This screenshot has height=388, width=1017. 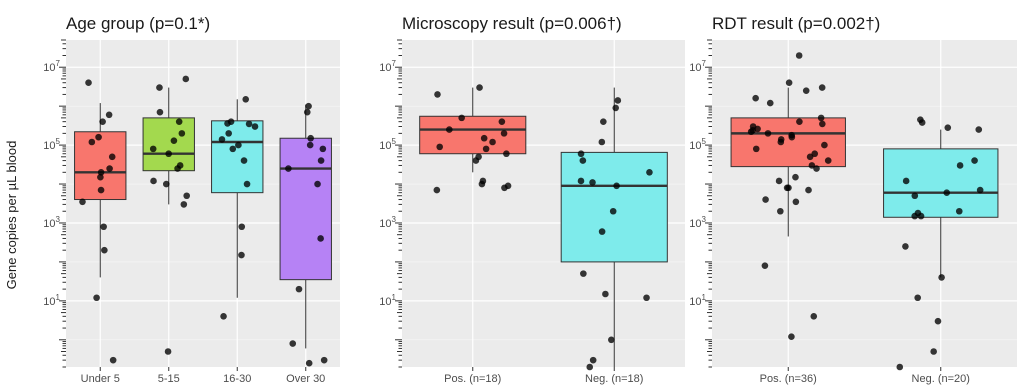 What do you see at coordinates (100, 379) in the screenshot?
I see `x-tick-label: Under 5` at bounding box center [100, 379].